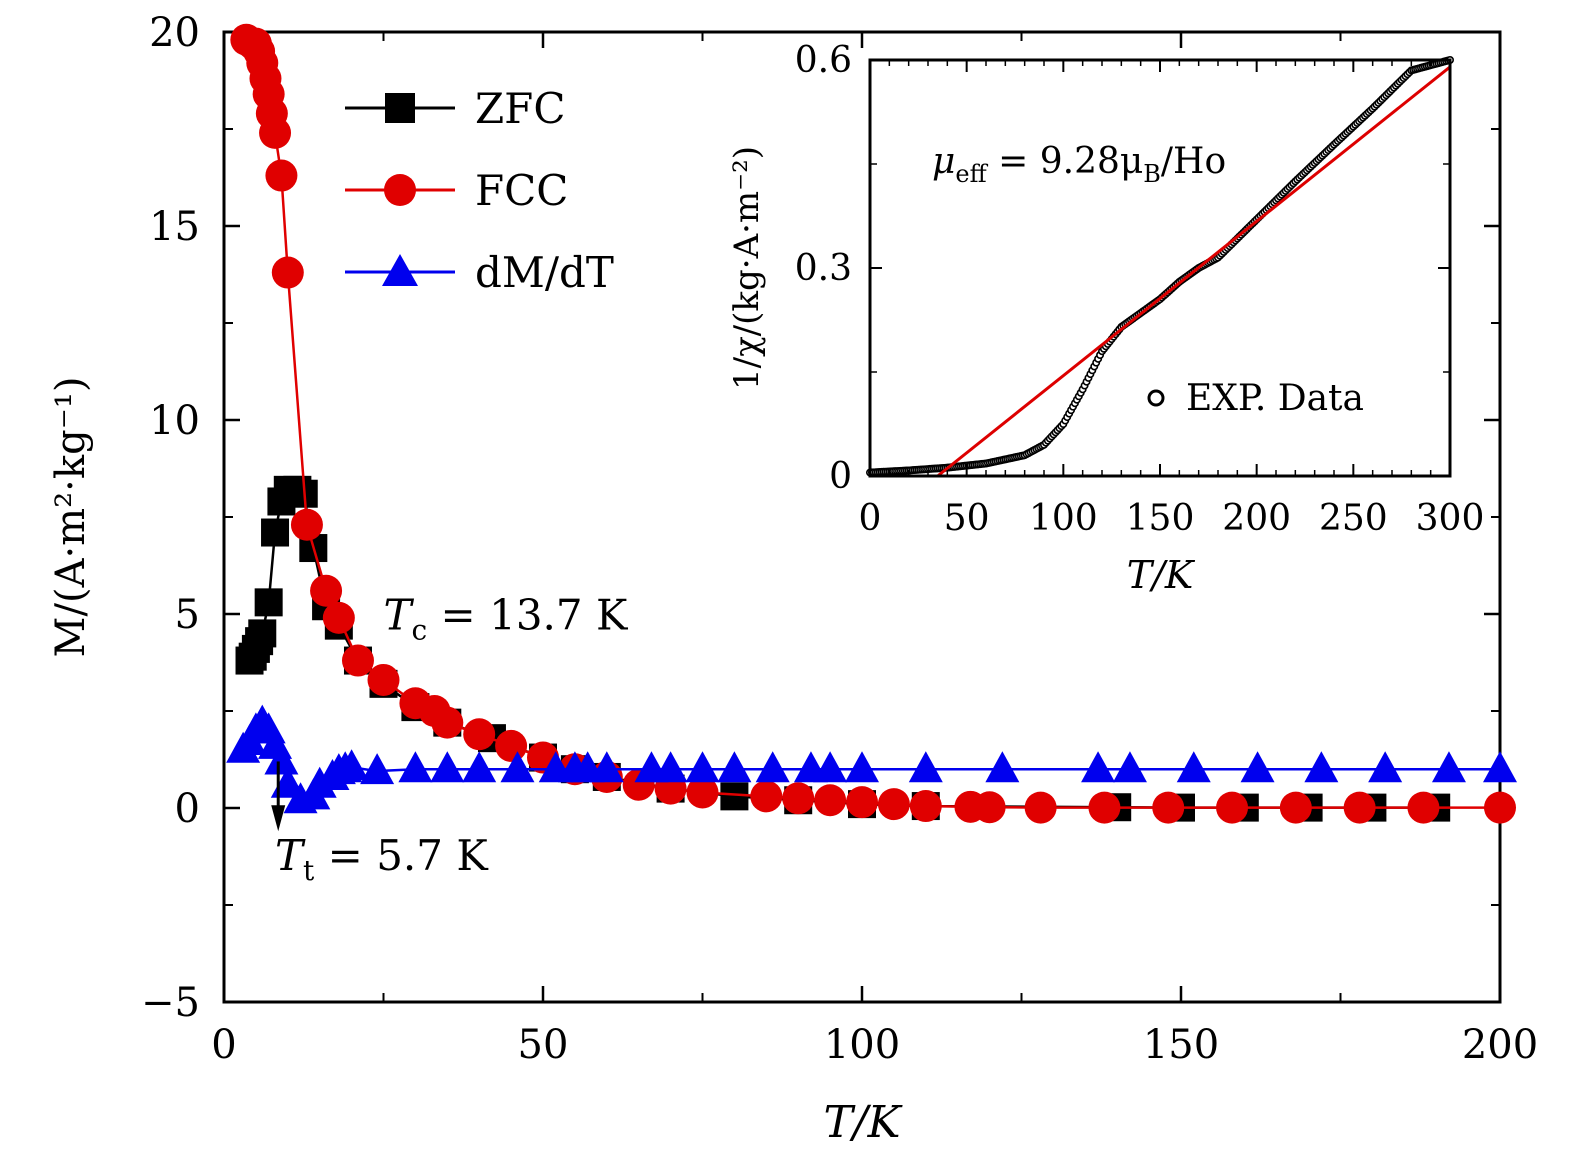  Describe the element at coordinates (967, 518) in the screenshot. I see `inset-x-tick-label: 50` at that location.